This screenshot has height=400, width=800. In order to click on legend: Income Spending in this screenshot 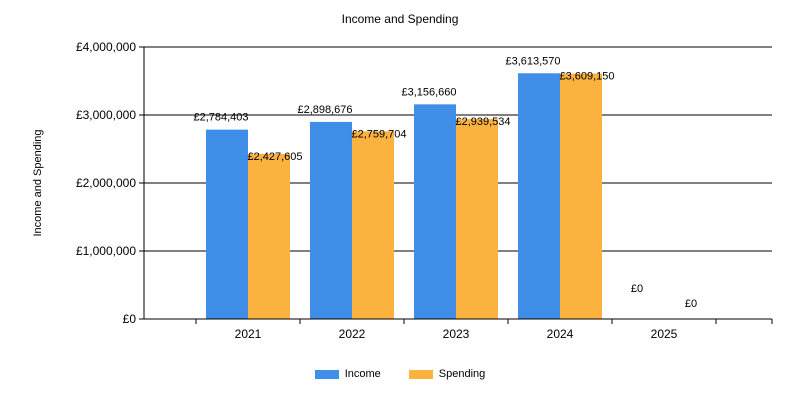, I will do `click(400, 374)`.